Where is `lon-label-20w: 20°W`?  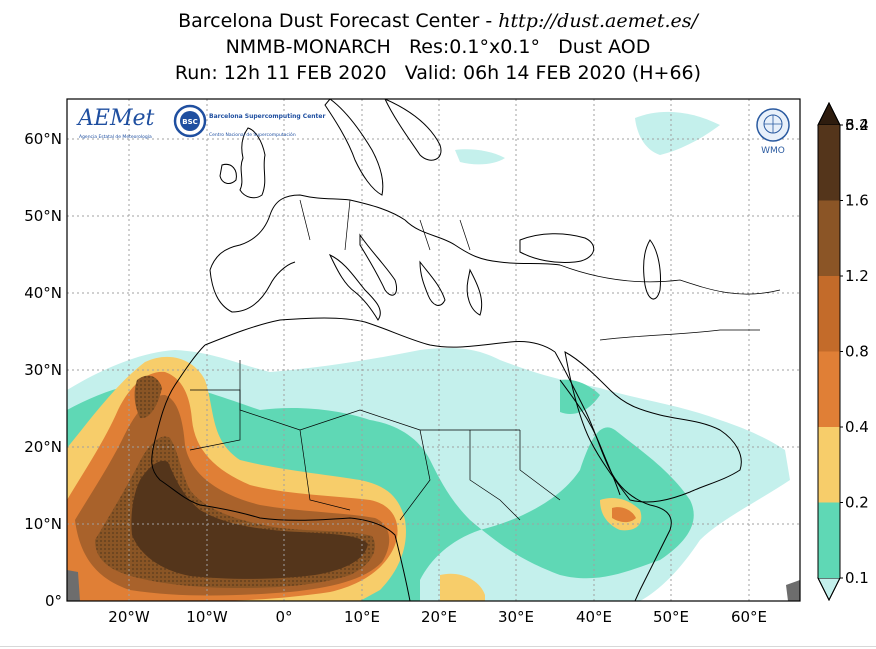
lon-label-20w: 20°W is located at coordinates (129, 617).